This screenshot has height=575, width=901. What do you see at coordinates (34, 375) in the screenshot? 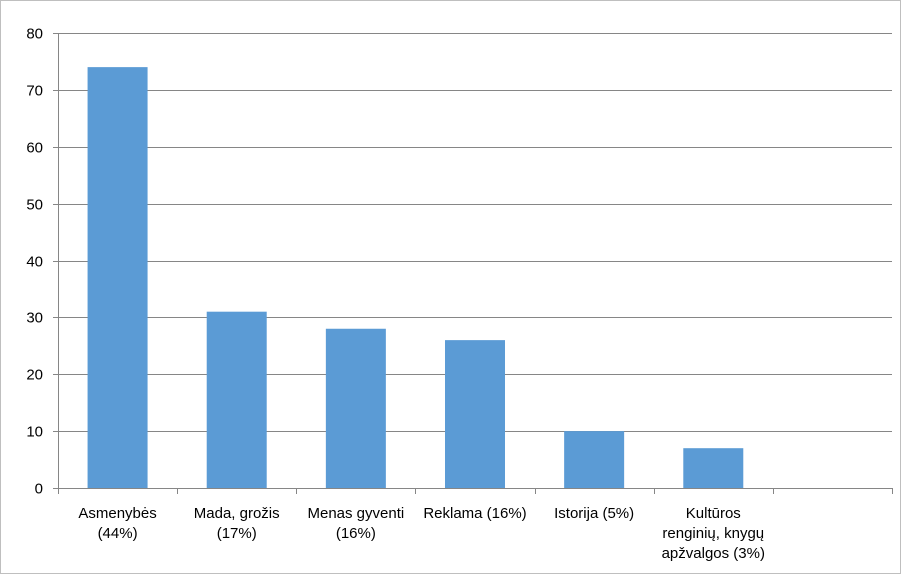
I see `y-tick-label: 20` at bounding box center [34, 375].